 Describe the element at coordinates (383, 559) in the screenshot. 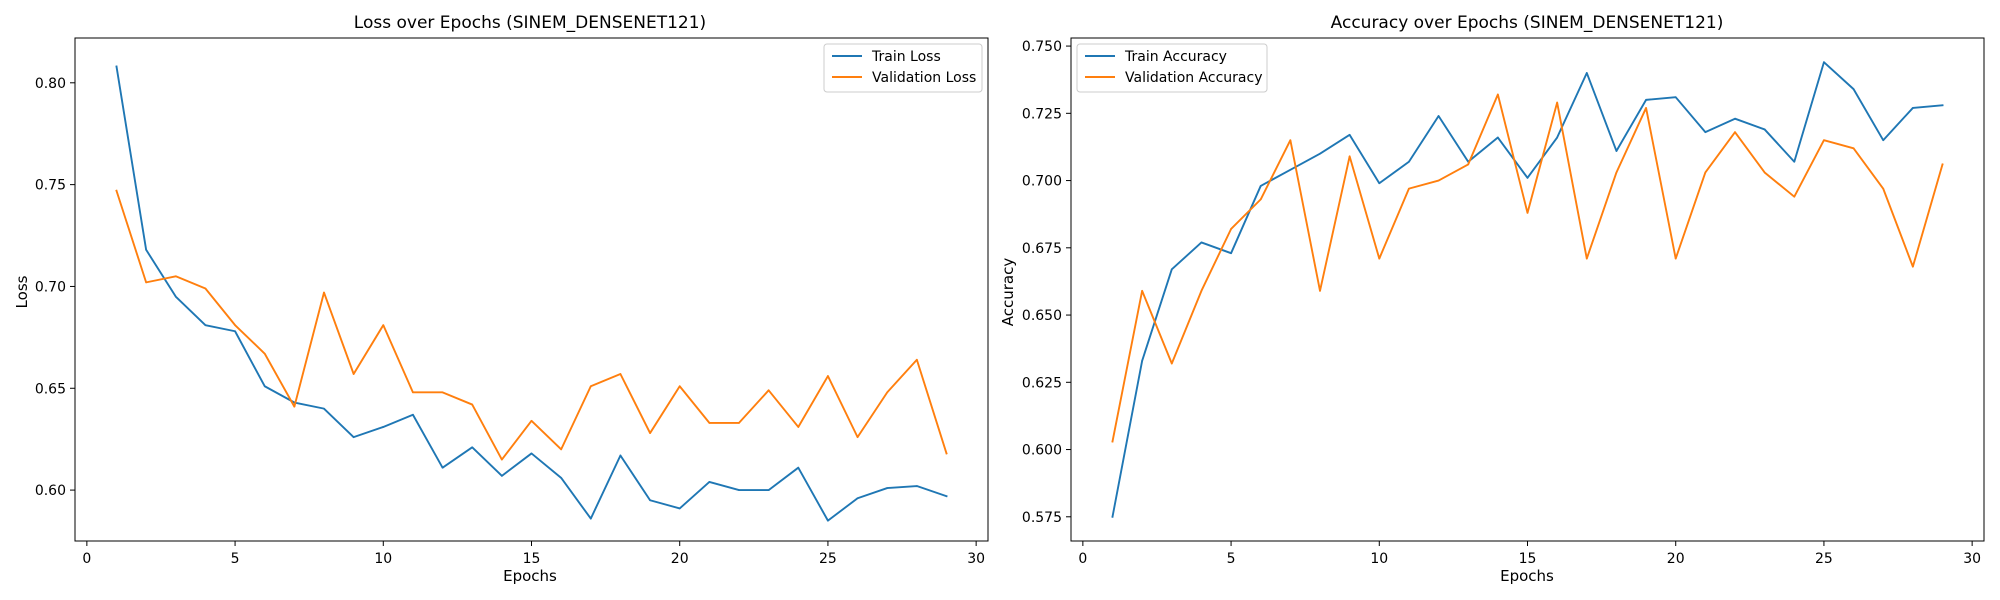

I see `loss-x-tick-label: 10` at that location.